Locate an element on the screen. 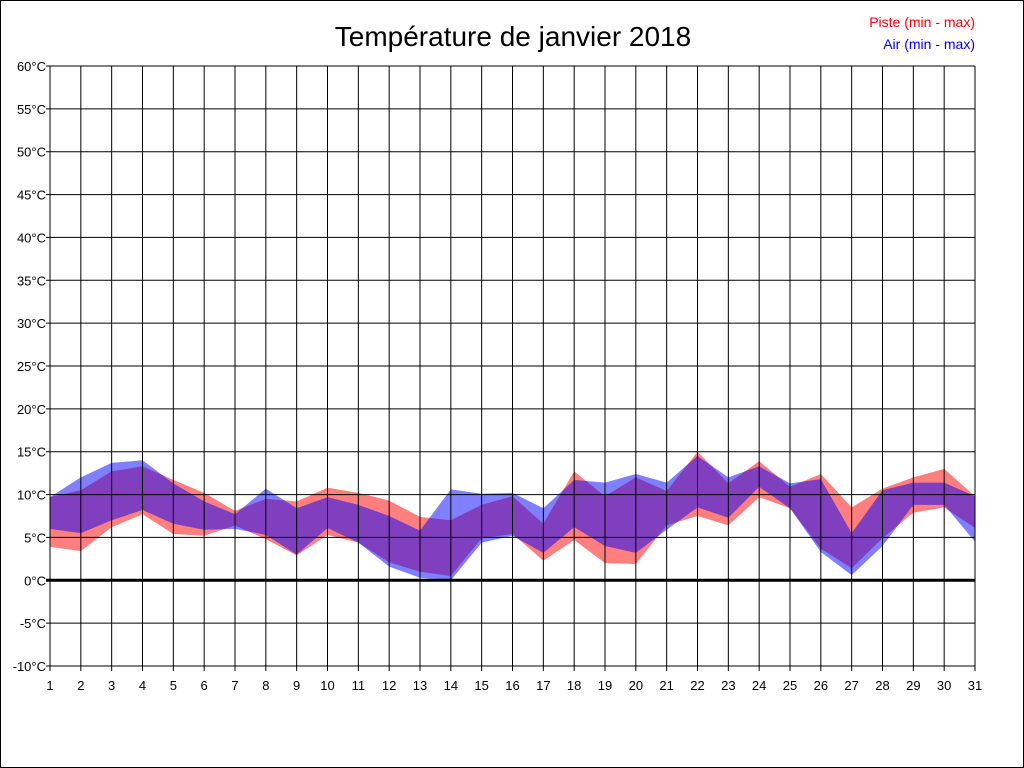 The height and width of the screenshot is (768, 1024). y-tick-label: 10°C is located at coordinates (31, 495).